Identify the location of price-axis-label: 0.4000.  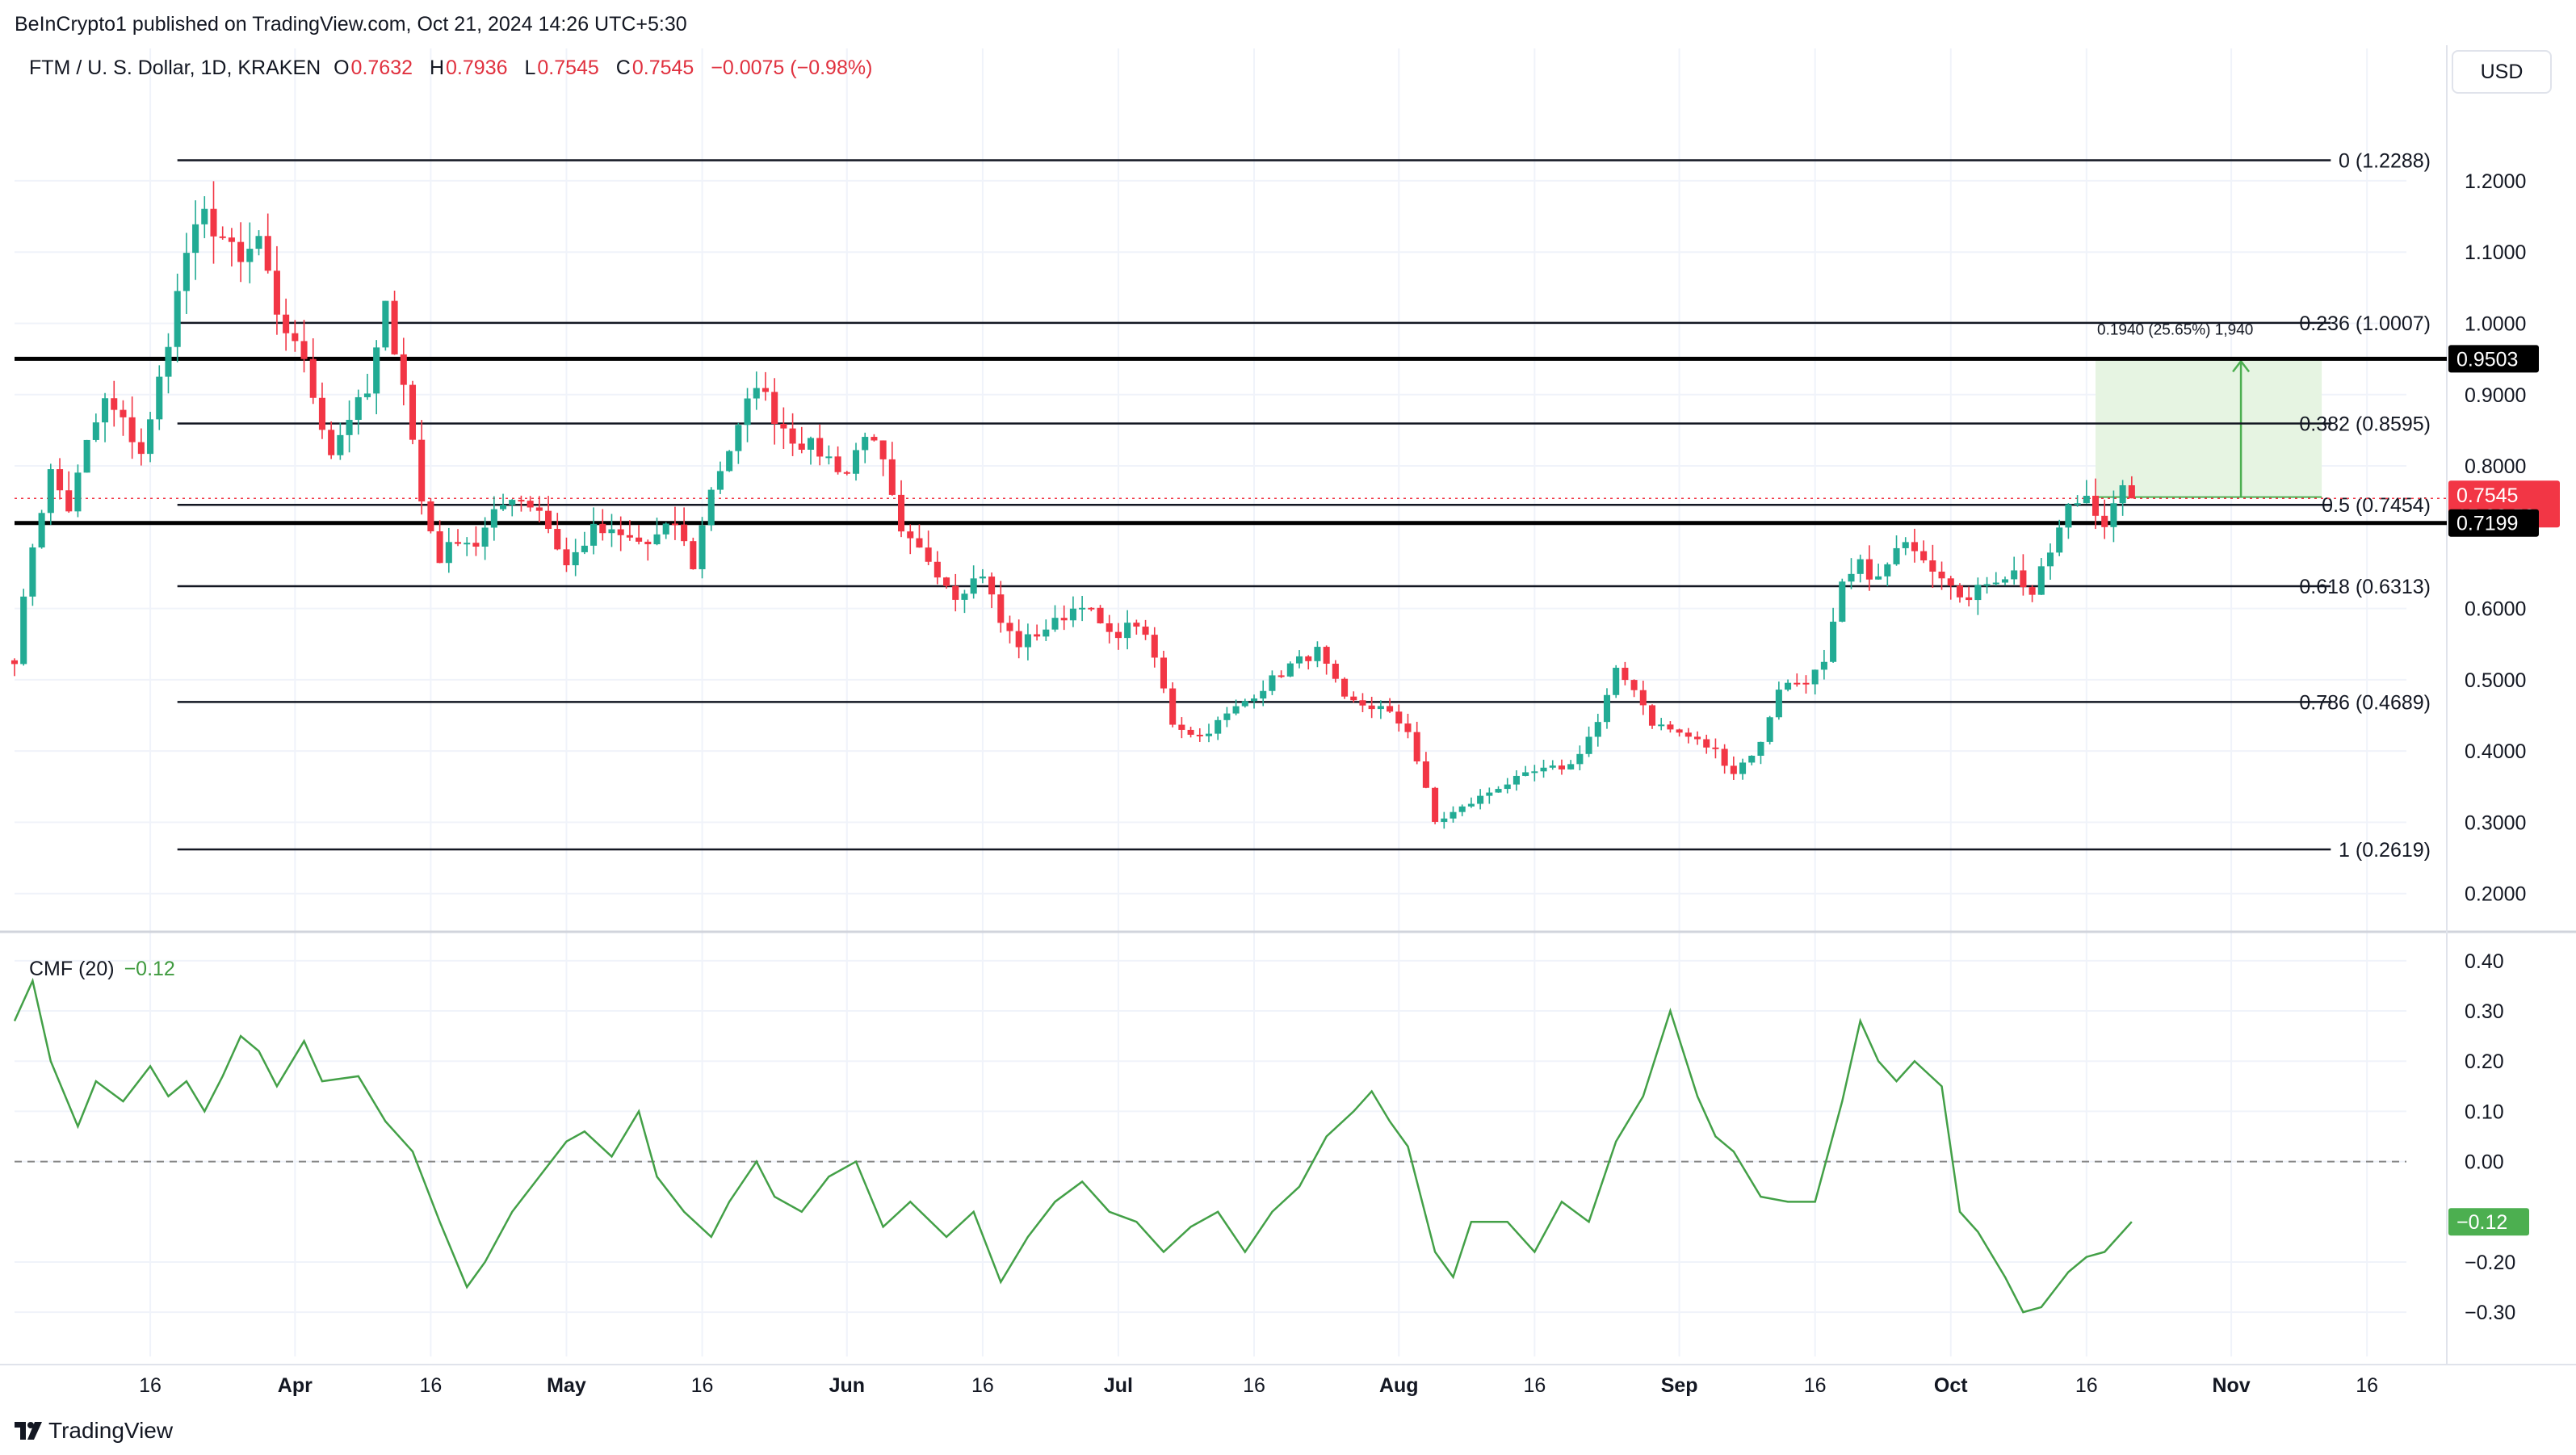
(2495, 751).